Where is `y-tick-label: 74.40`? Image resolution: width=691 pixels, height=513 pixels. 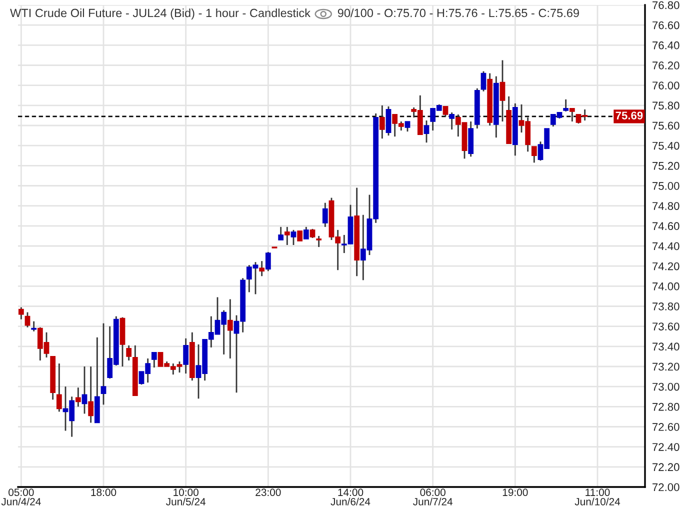 y-tick-label: 74.40 is located at coordinates (666, 246).